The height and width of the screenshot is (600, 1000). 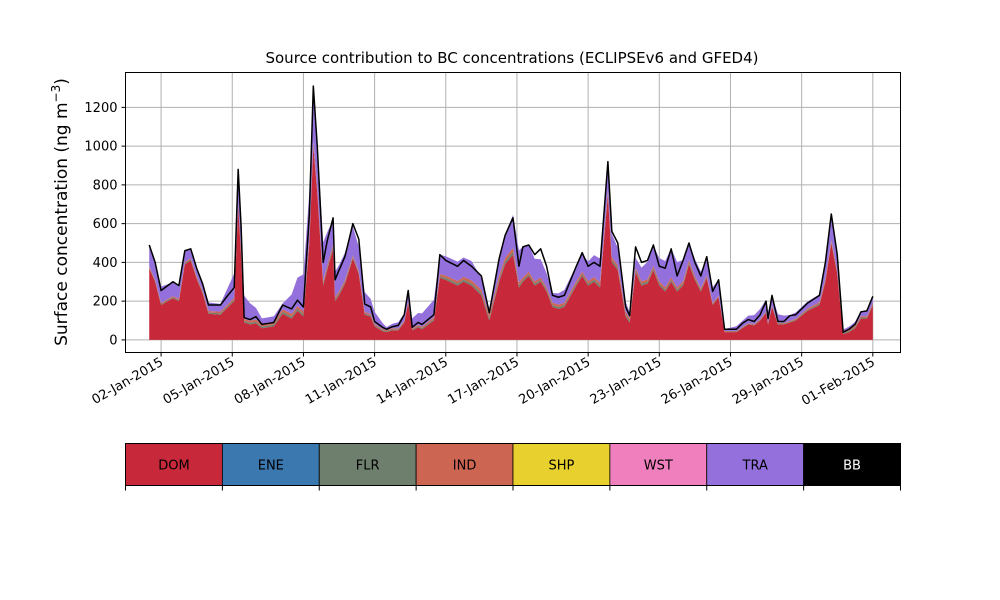 I want to click on legend-label-wst: WST, so click(x=658, y=466).